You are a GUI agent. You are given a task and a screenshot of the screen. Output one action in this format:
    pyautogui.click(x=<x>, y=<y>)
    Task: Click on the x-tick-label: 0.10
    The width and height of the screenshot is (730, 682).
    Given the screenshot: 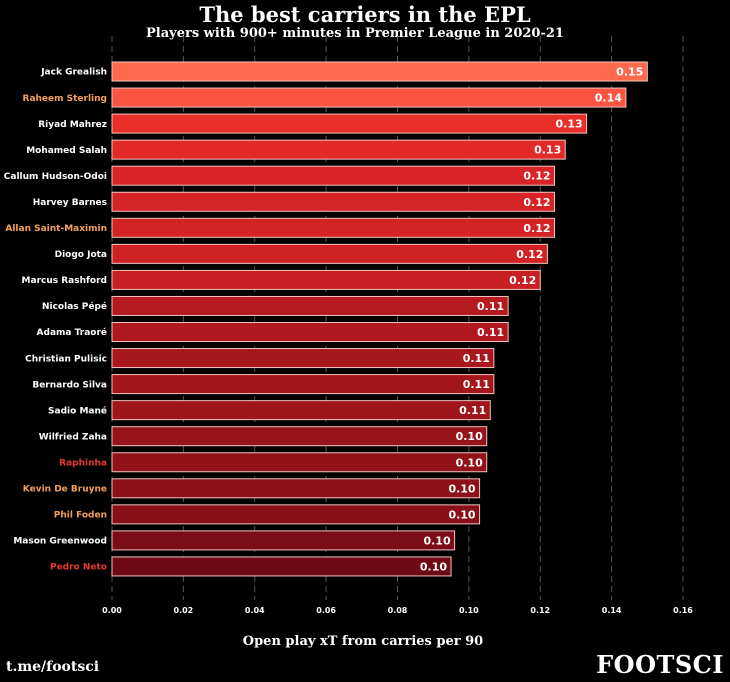 What is the action you would take?
    pyautogui.click(x=469, y=610)
    